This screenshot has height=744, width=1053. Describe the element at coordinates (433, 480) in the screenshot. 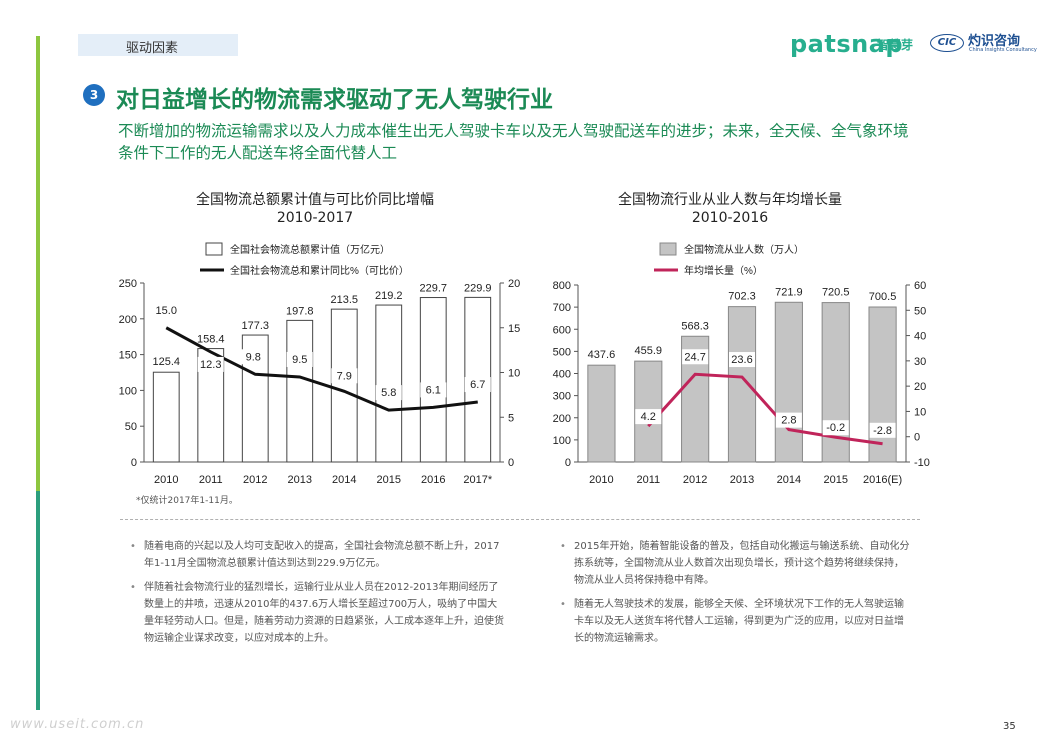

I see `x-tick-label: 2016` at that location.